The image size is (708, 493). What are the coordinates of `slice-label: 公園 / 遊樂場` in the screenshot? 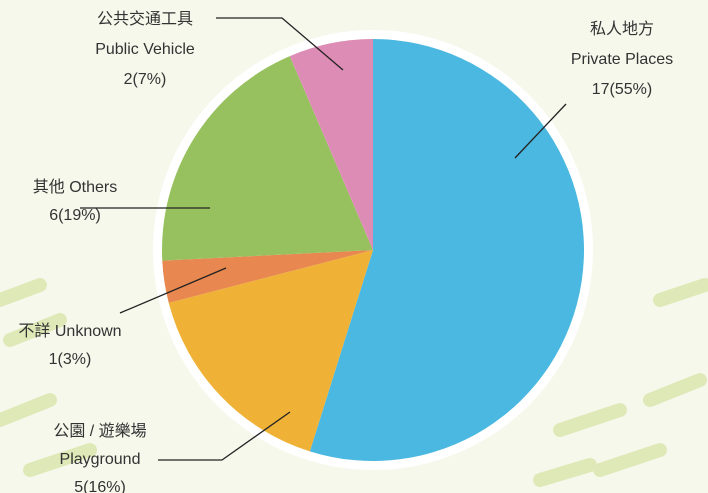 It's located at (99, 431).